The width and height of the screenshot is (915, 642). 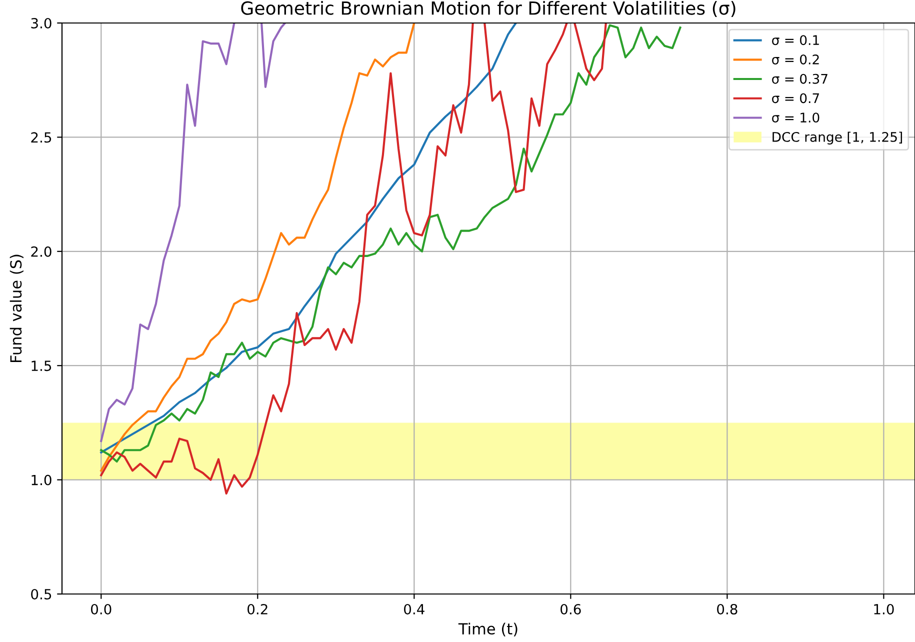 What do you see at coordinates (41, 137) in the screenshot?
I see `y-tick-label: 2.5` at bounding box center [41, 137].